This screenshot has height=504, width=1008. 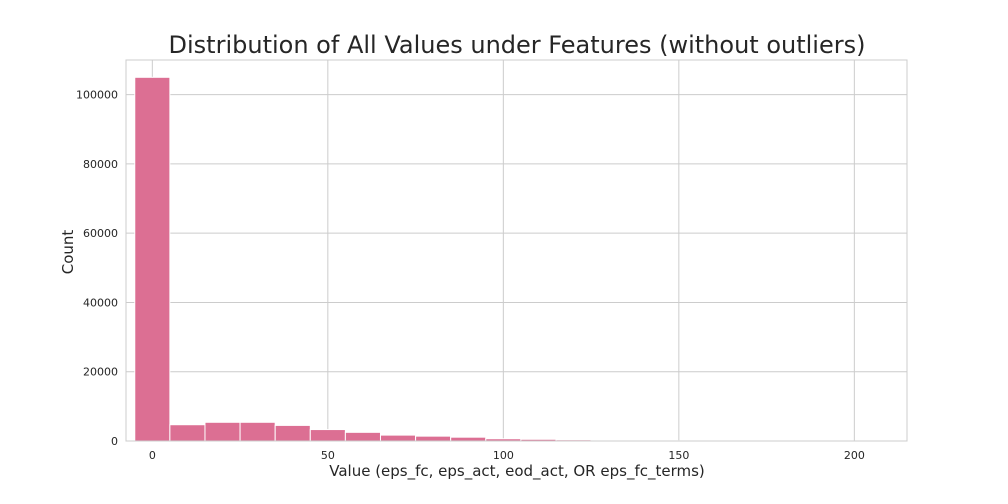 What do you see at coordinates (152, 455) in the screenshot?
I see `x-tick-label: 0` at bounding box center [152, 455].